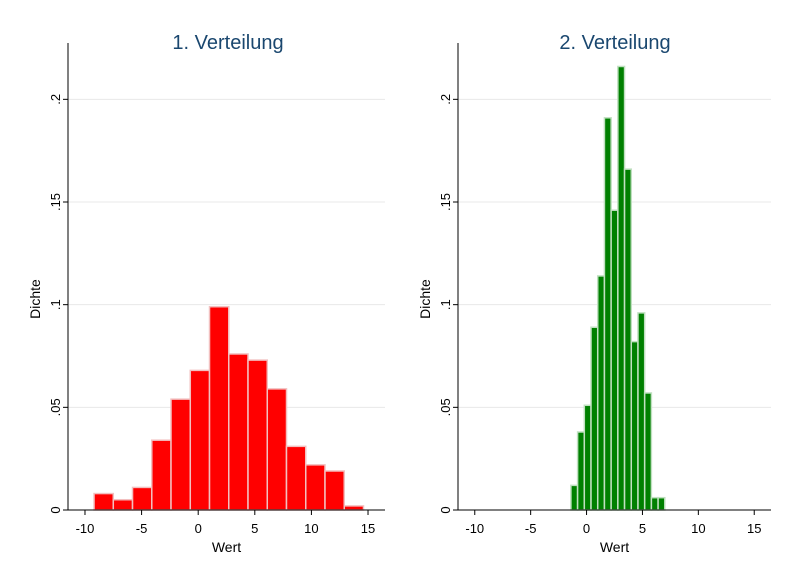 Image resolution: width=800 pixels, height=582 pixels. What do you see at coordinates (227, 43) in the screenshot?
I see `chart-title: 1. Verteilung` at bounding box center [227, 43].